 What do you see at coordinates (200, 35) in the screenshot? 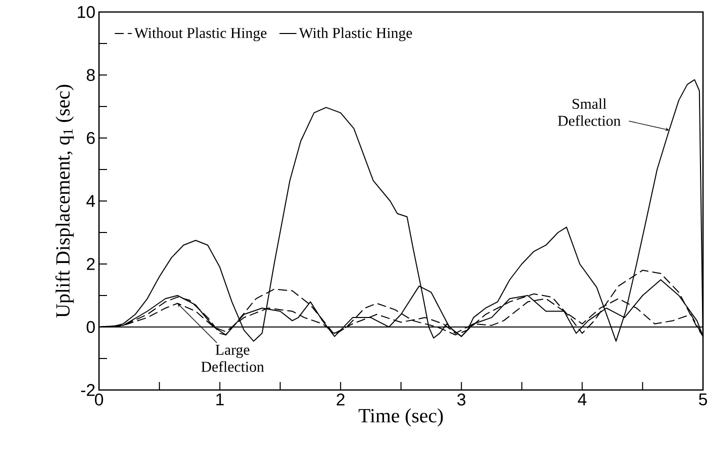
I see `legend-label: Without Plastic Hinge` at bounding box center [200, 35].